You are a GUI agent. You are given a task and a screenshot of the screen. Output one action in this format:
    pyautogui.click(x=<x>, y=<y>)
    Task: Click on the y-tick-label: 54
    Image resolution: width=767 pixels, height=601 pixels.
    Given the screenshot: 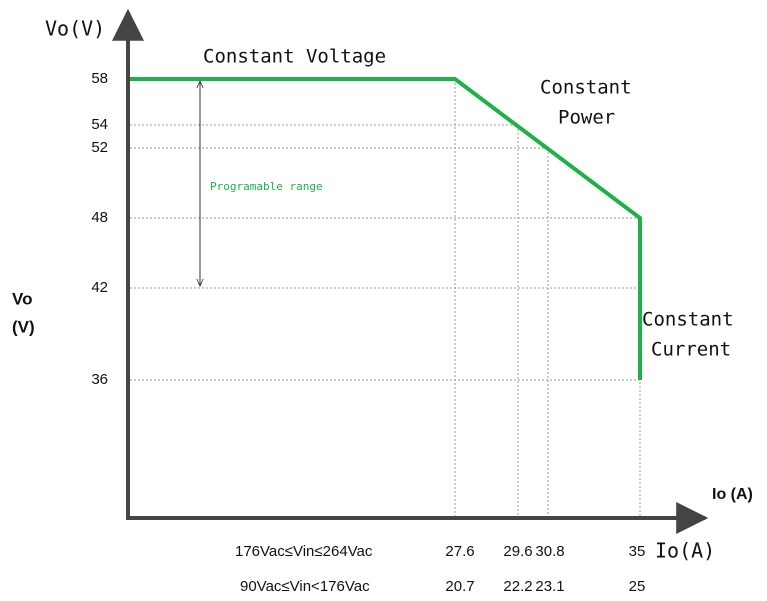 What is the action you would take?
    pyautogui.click(x=99, y=124)
    